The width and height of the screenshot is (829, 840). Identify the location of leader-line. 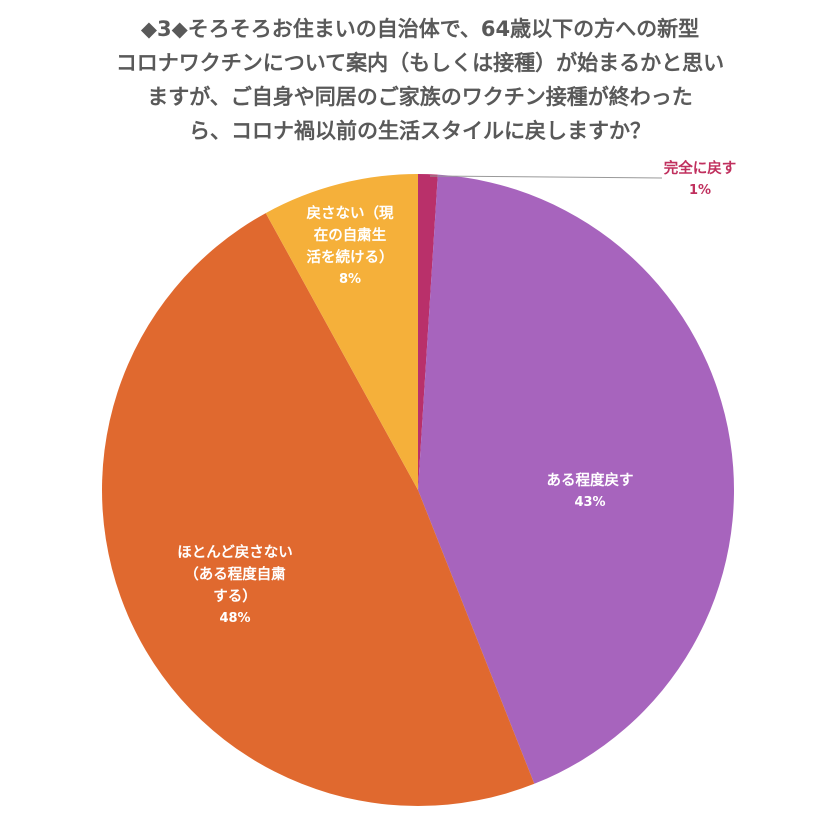
(546, 177).